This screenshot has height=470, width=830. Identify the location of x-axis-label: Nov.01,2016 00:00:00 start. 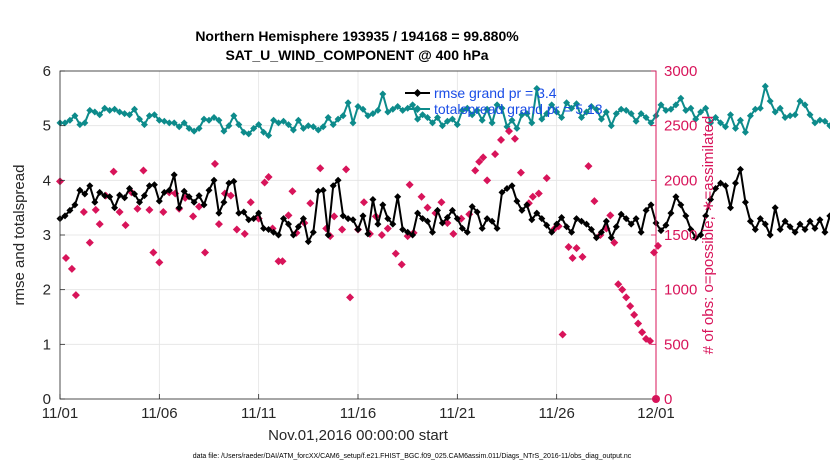
(358, 435).